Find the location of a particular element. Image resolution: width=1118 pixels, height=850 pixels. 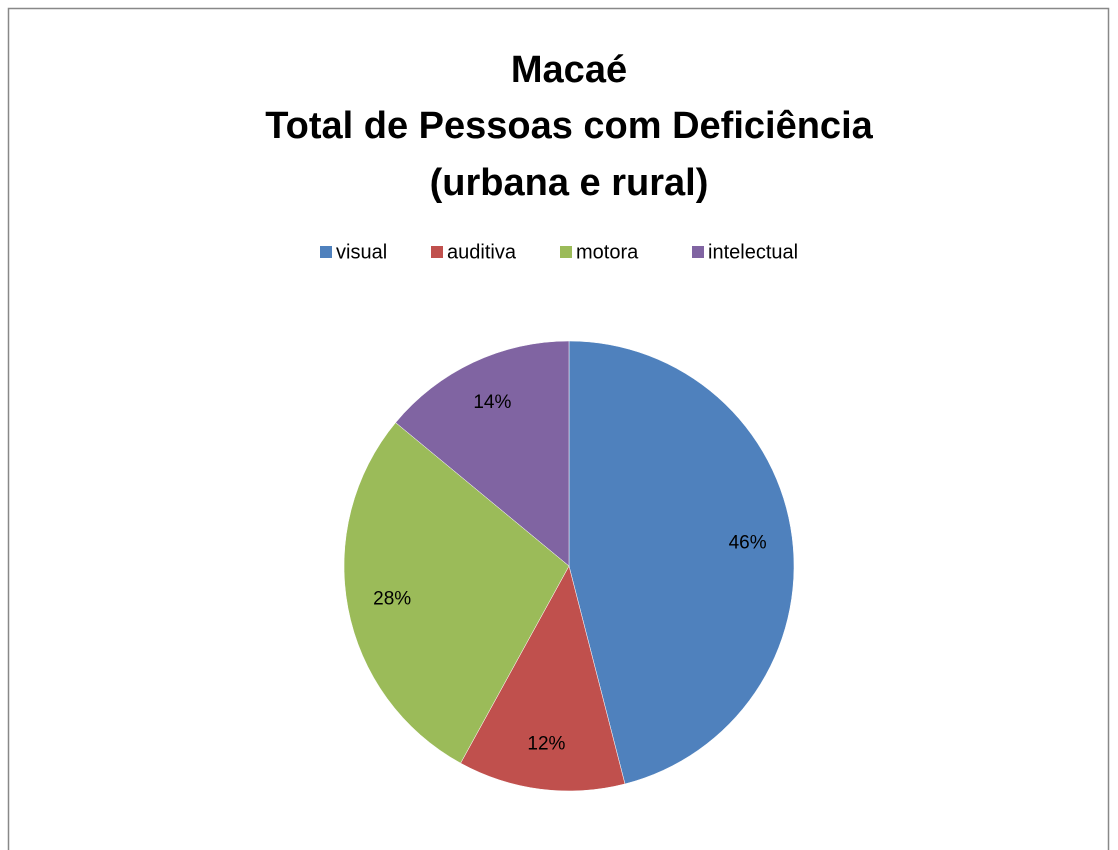

data-label: 46% is located at coordinates (748, 542).